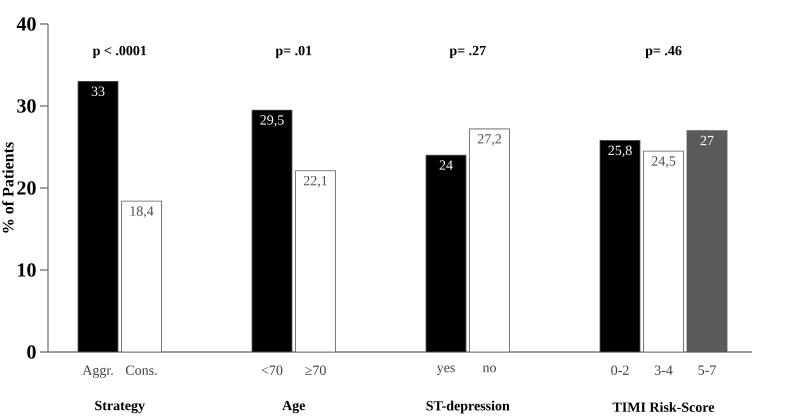  Describe the element at coordinates (315, 182) in the screenshot. I see `data-label: 22,1` at that location.